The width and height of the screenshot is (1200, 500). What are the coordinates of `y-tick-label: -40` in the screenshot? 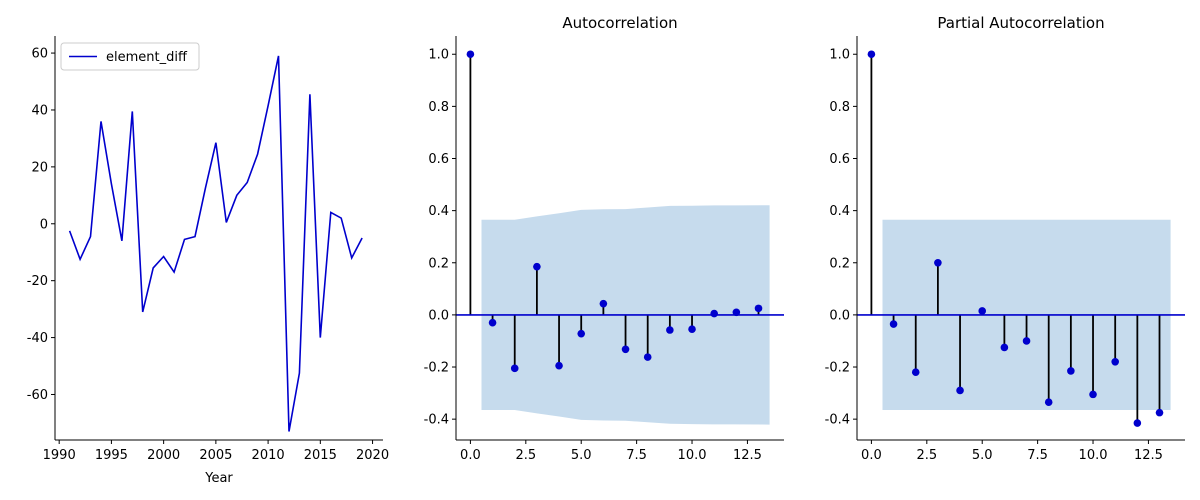 It's located at (37, 338).